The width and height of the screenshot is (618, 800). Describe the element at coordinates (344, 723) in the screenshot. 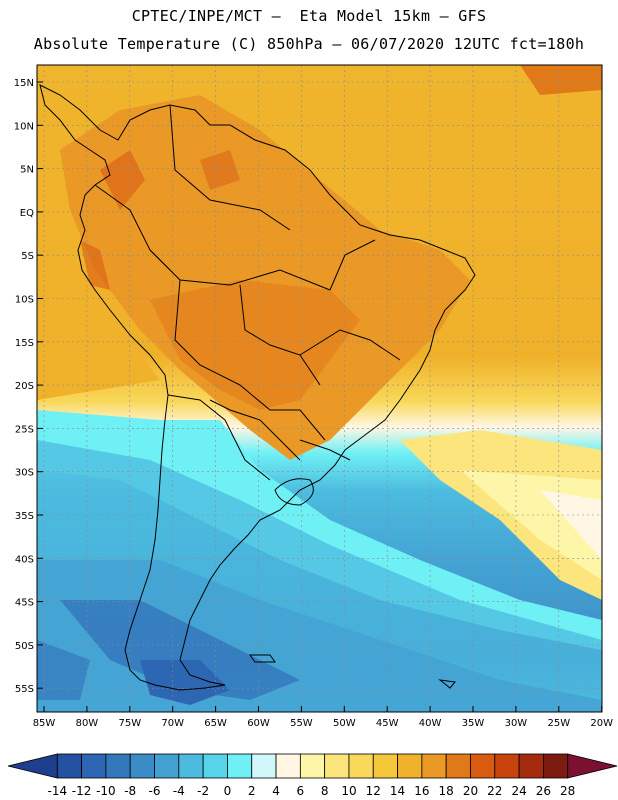

I see `lon-label: 50W` at that location.